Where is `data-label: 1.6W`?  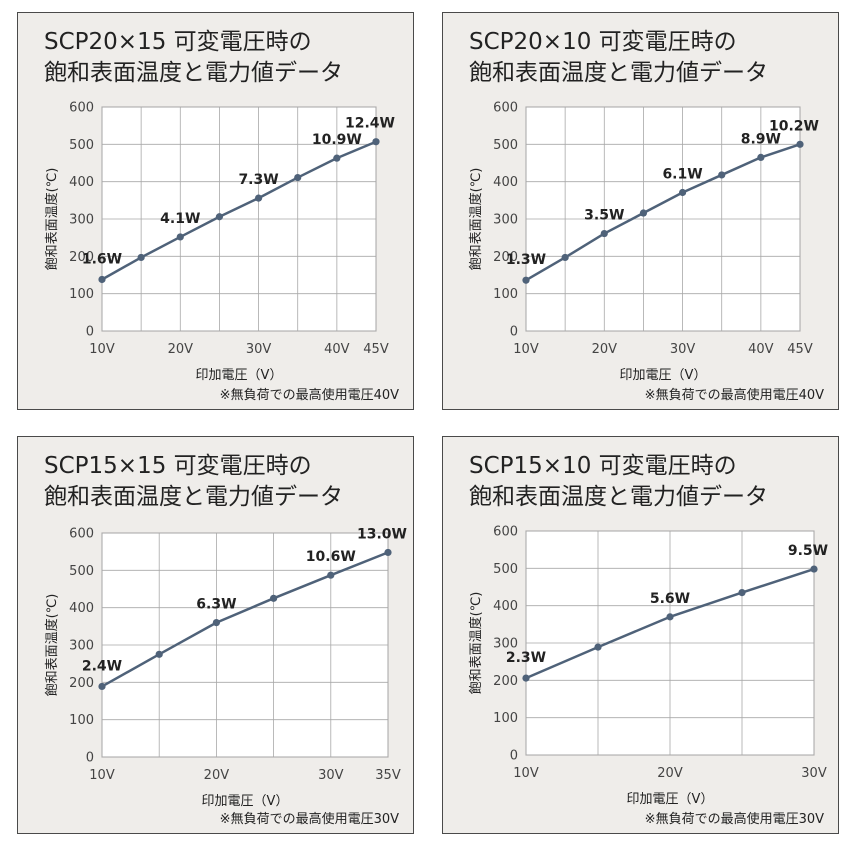 data-label: 1.6W is located at coordinates (102, 259).